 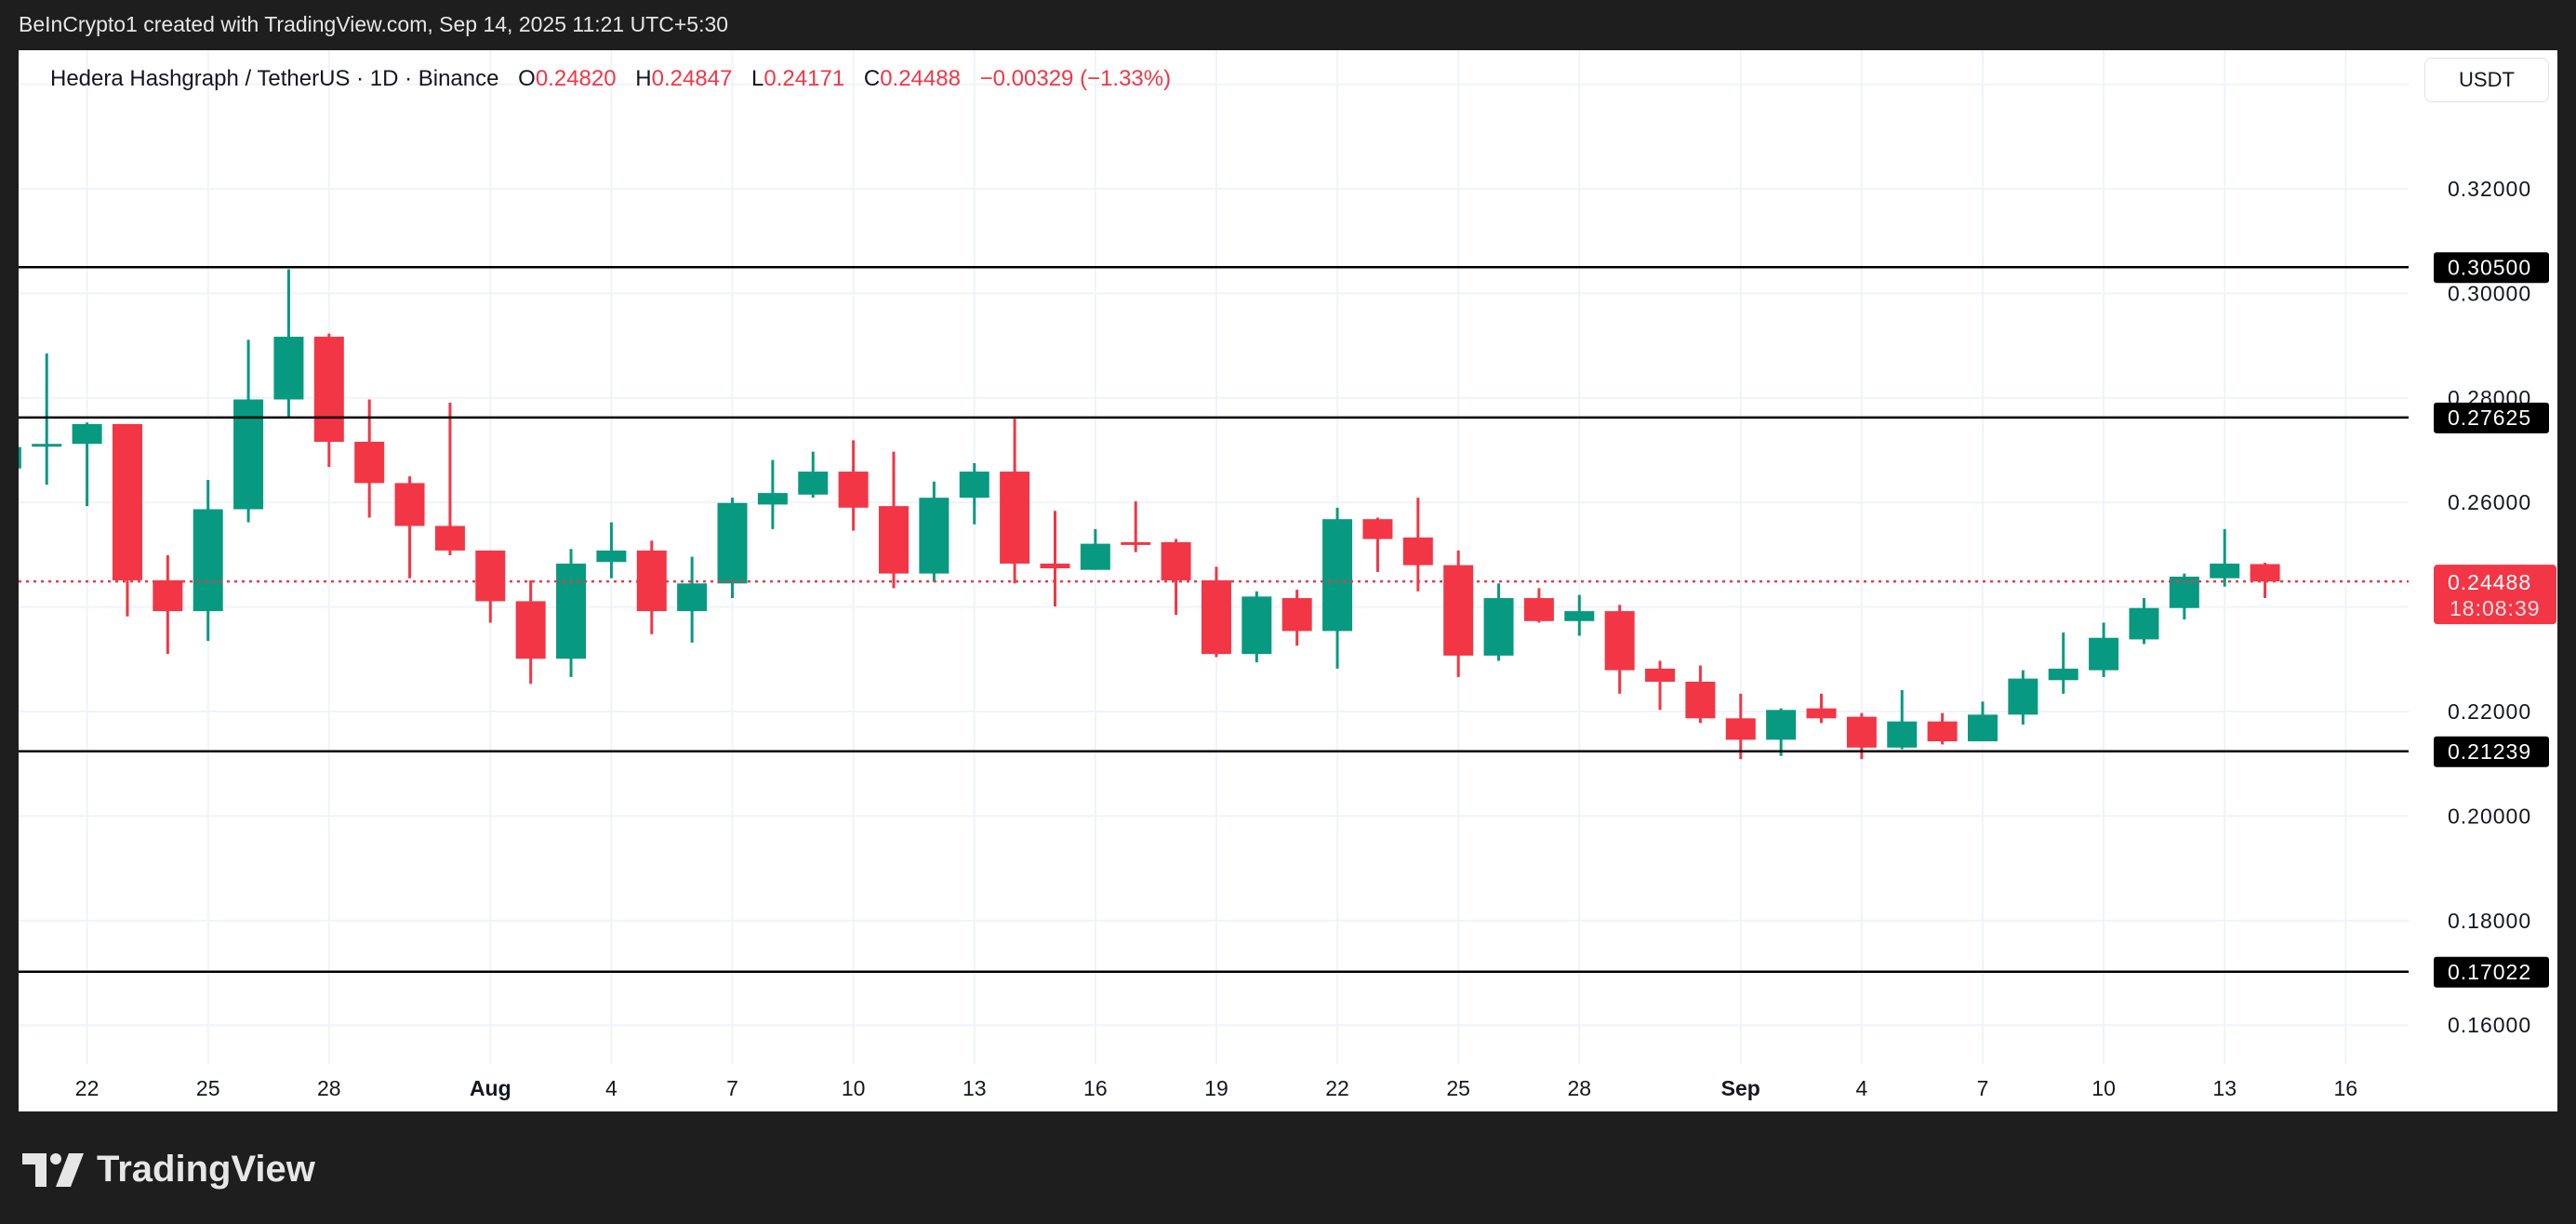 What do you see at coordinates (53, 1169) in the screenshot?
I see `tradingview-logo-icon` at bounding box center [53, 1169].